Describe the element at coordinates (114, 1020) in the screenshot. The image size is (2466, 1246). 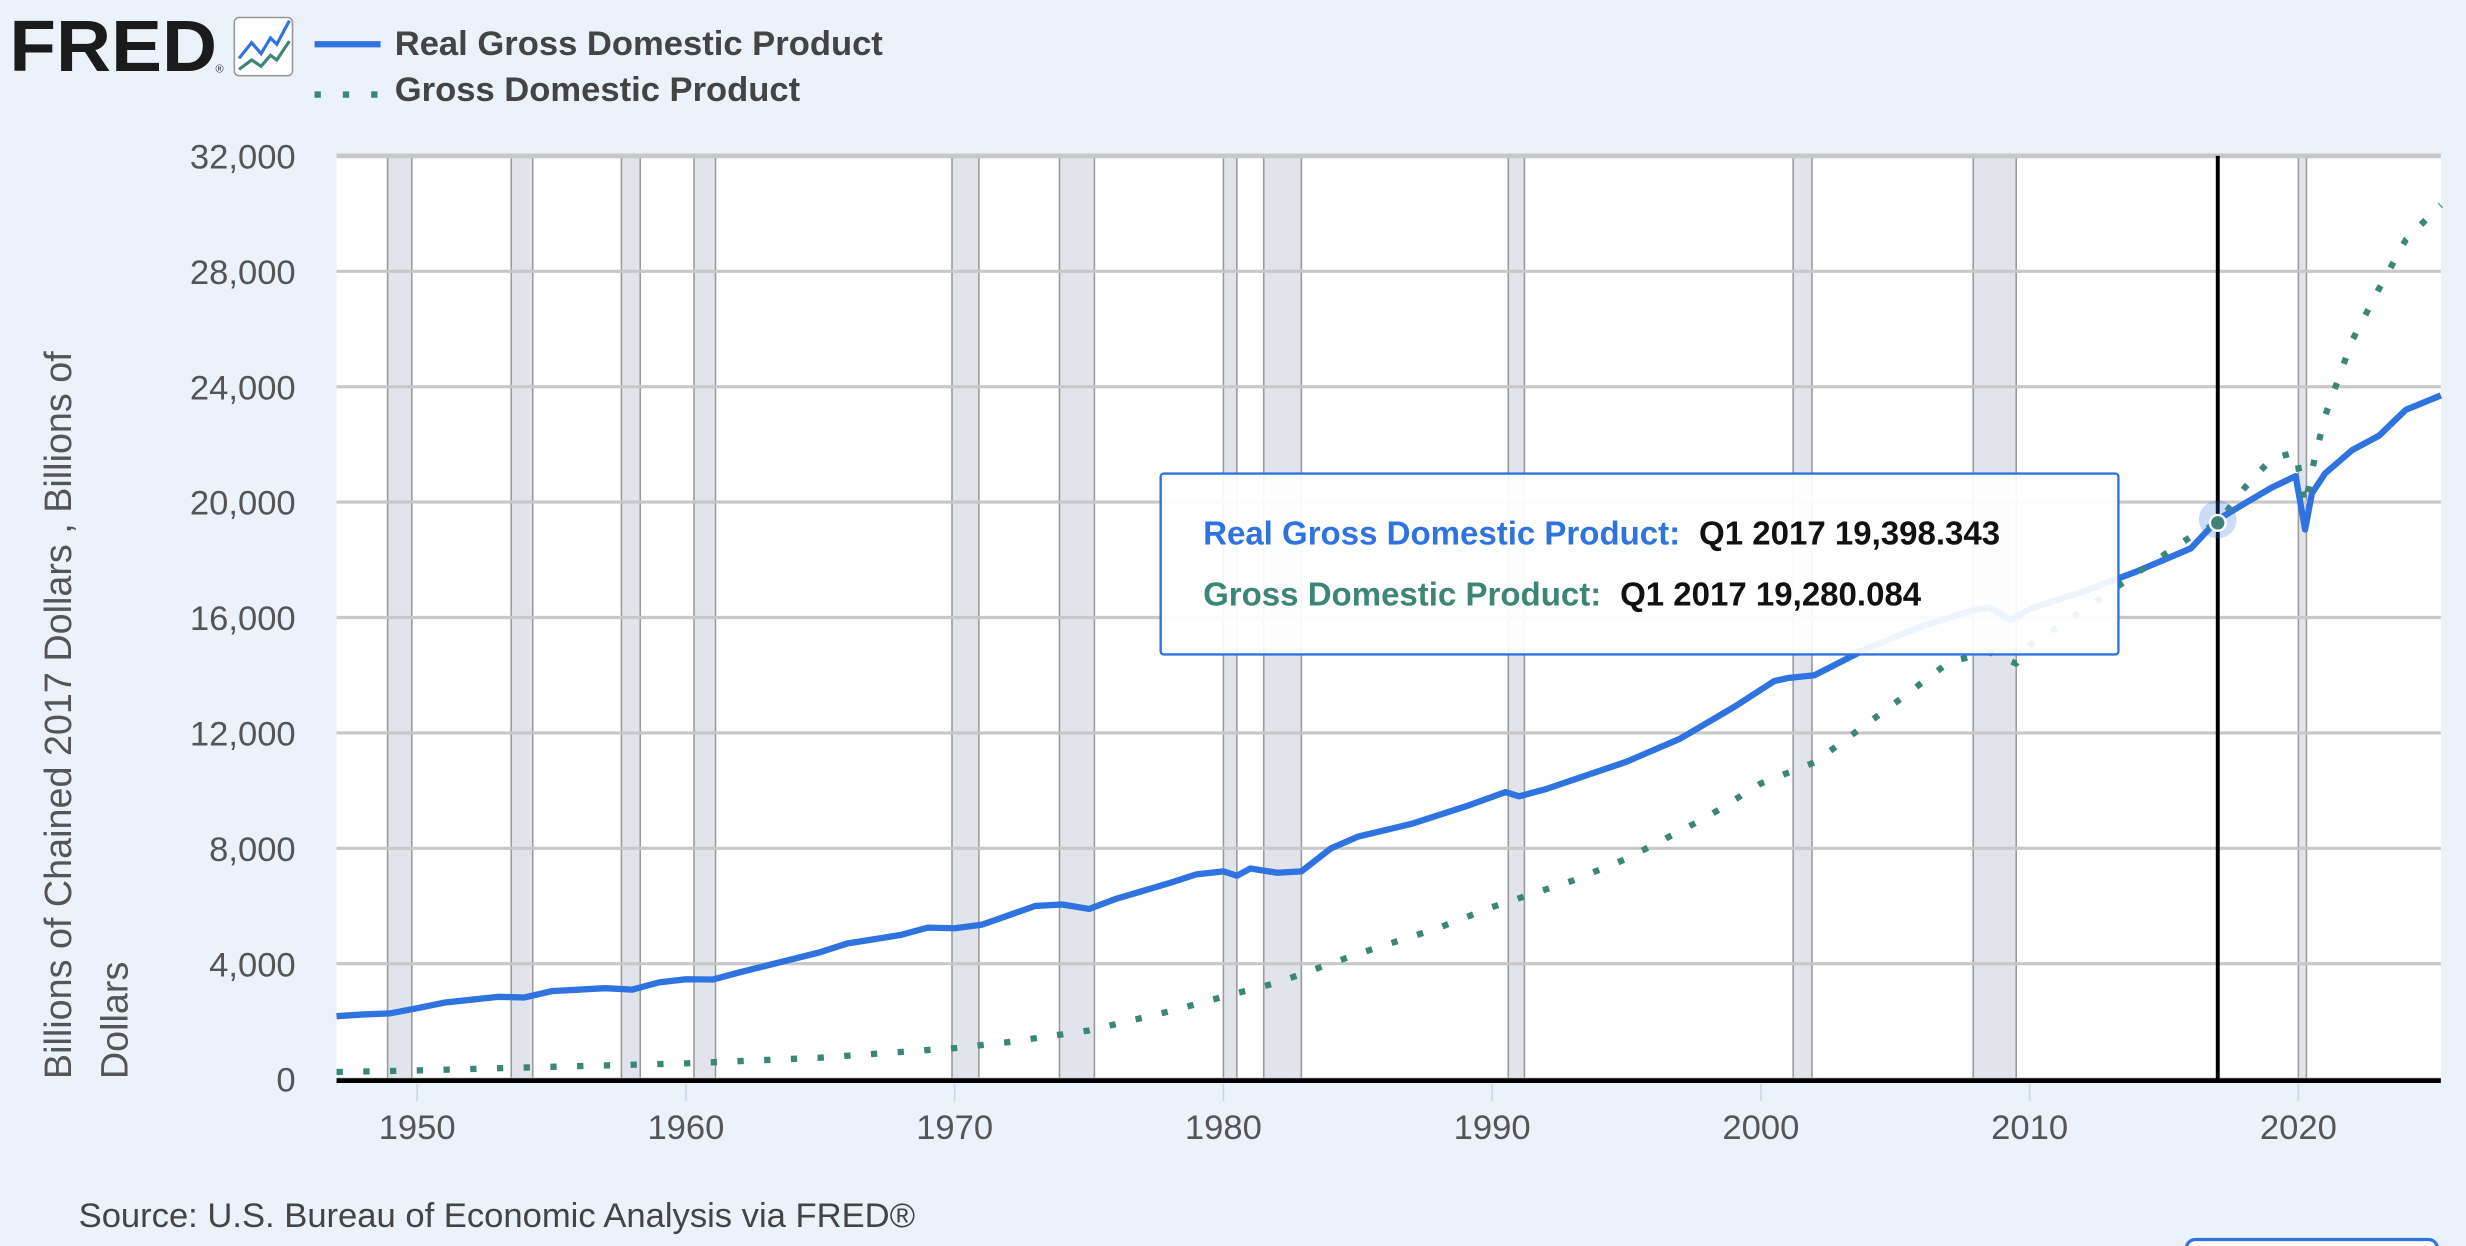
I see `svg-text: Dollars` at that location.